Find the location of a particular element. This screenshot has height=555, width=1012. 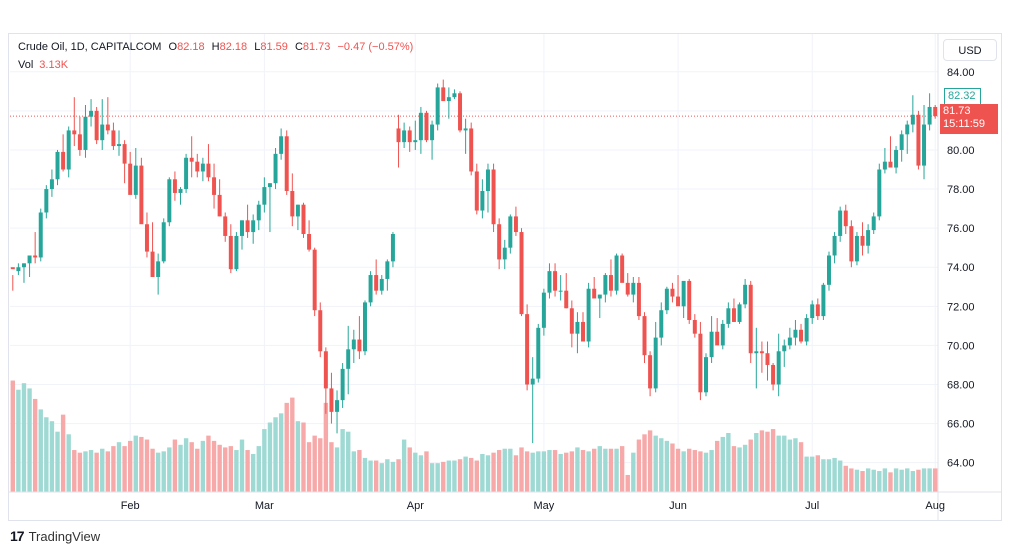

currency-button: USD is located at coordinates (970, 50).